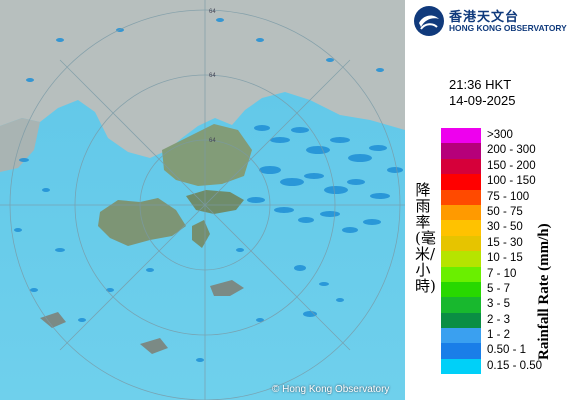 The width and height of the screenshot is (577, 400). Describe the element at coordinates (227, 288) in the screenshot. I see `south-islands` at that location.